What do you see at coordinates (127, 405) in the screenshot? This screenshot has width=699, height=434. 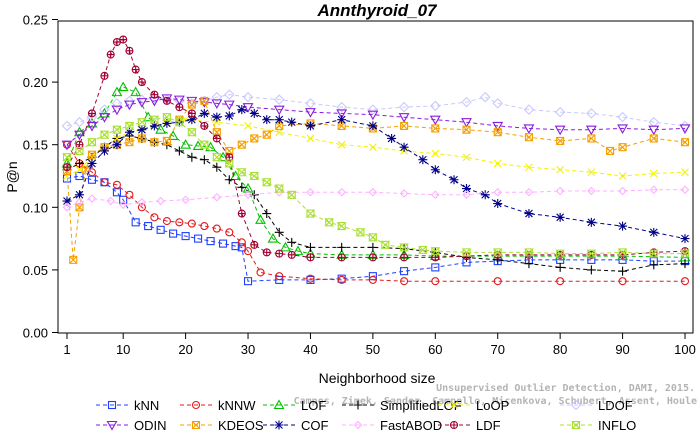 I see `legend-item: kNN` at bounding box center [127, 405].